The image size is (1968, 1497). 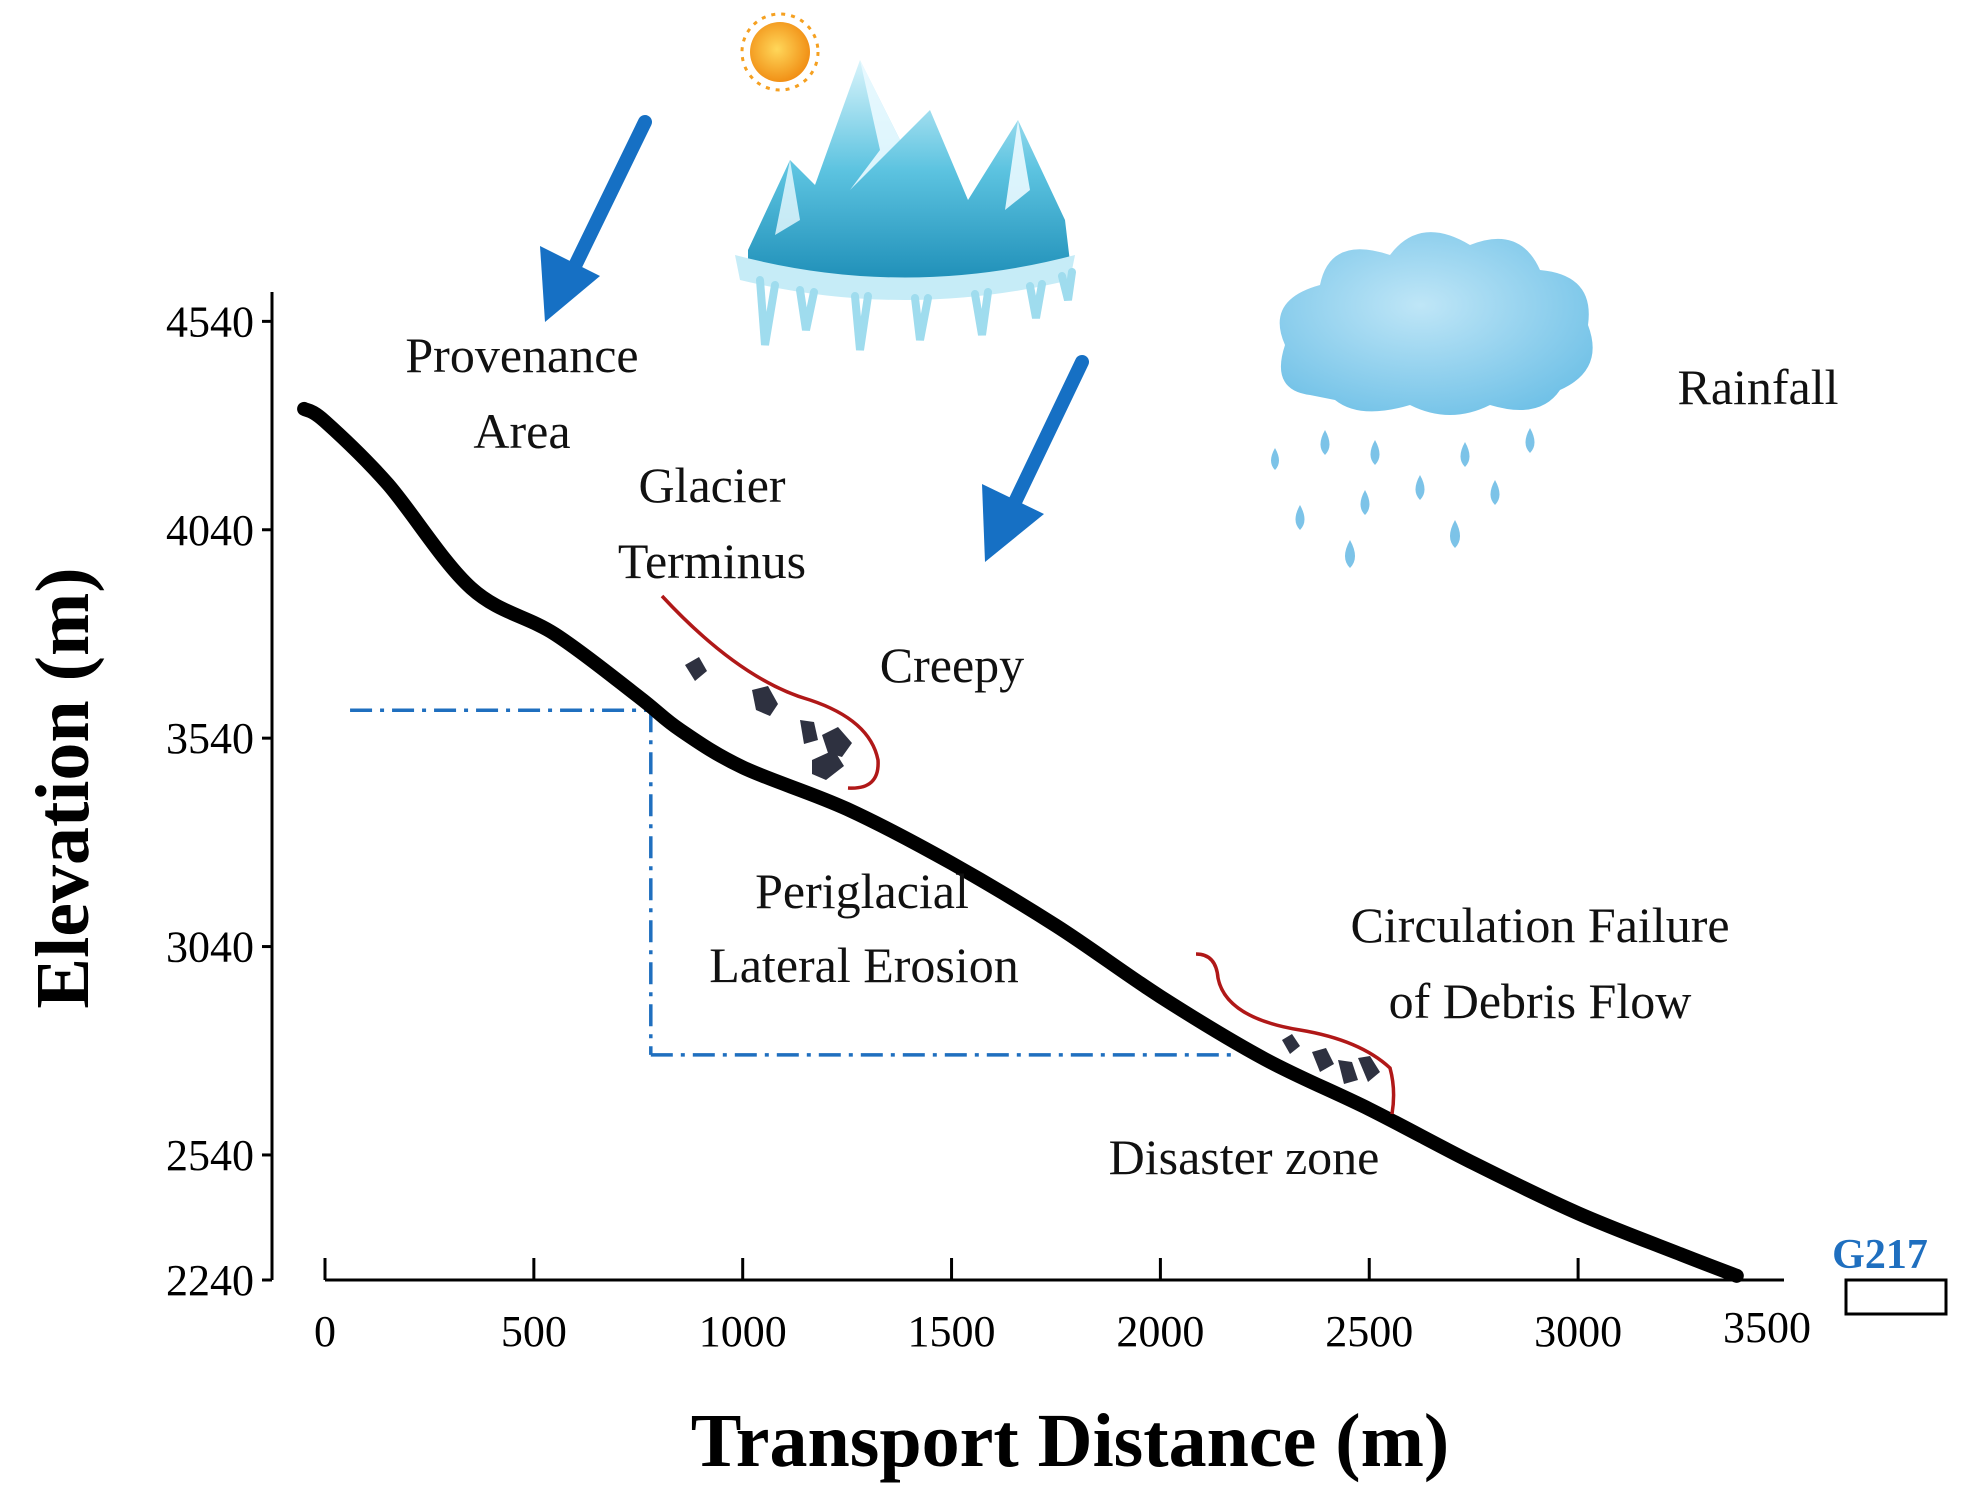 What do you see at coordinates (952, 1331) in the screenshot?
I see `x-tick-label: 1500` at bounding box center [952, 1331].